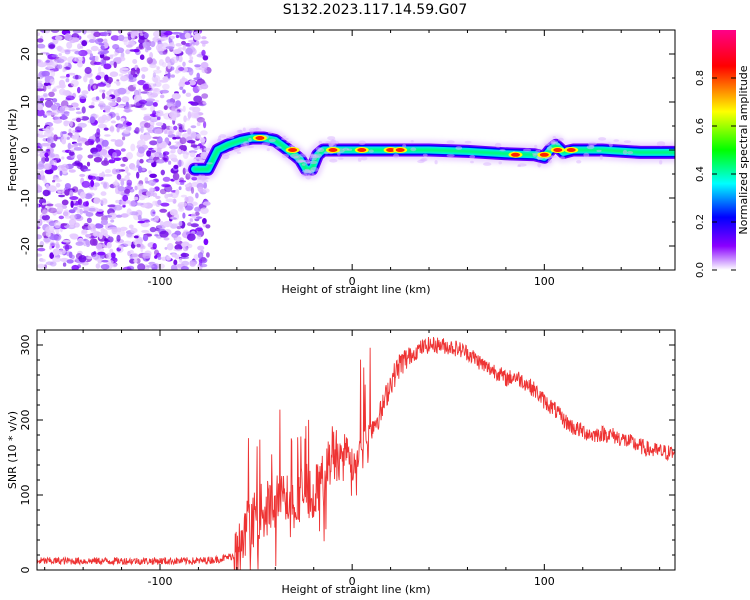 This screenshot has width=750, height=600. Describe the element at coordinates (25, 246) in the screenshot. I see `spectrogram-ytick-label: -20` at that location.